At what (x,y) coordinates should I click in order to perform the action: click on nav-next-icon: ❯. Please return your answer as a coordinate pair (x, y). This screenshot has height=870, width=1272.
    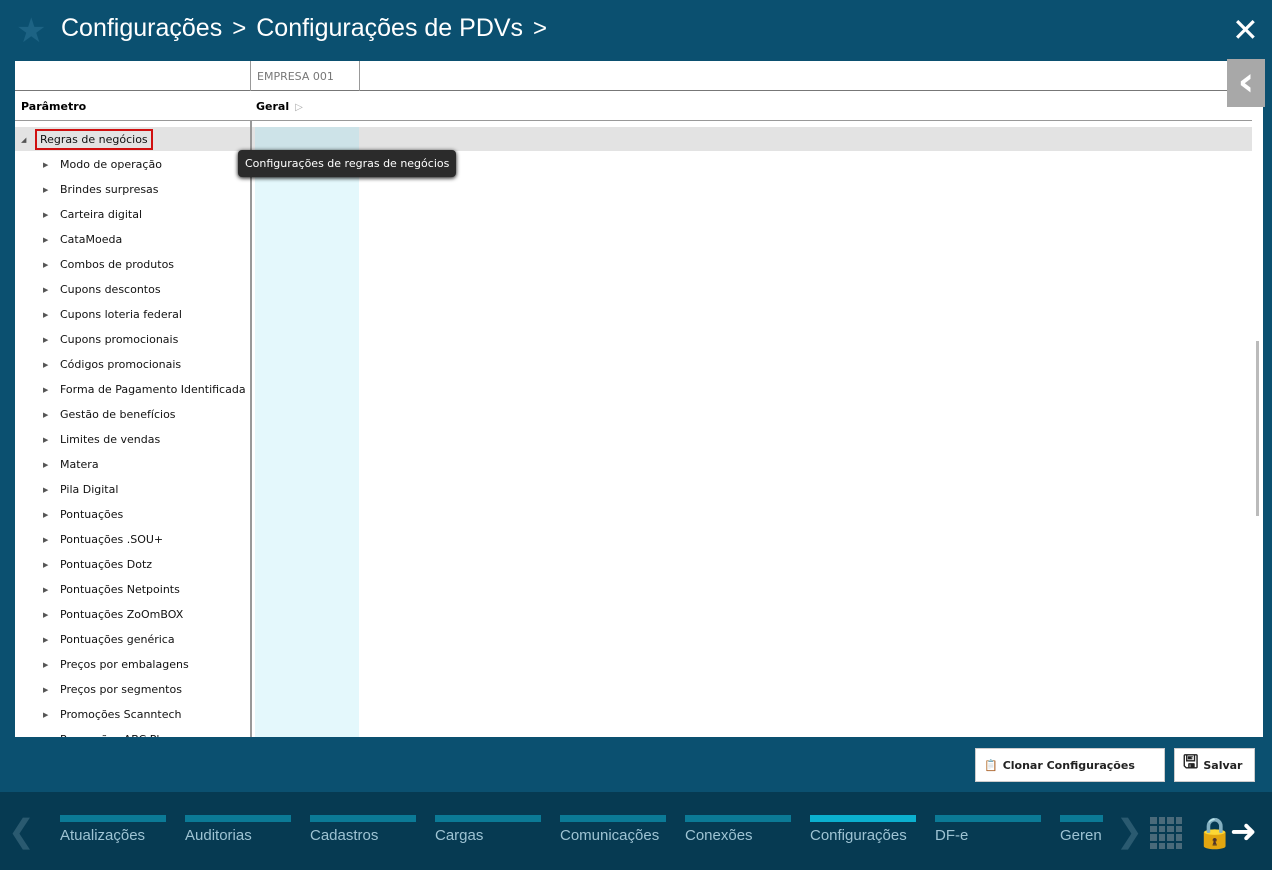
    Looking at the image, I should click on (1129, 831).